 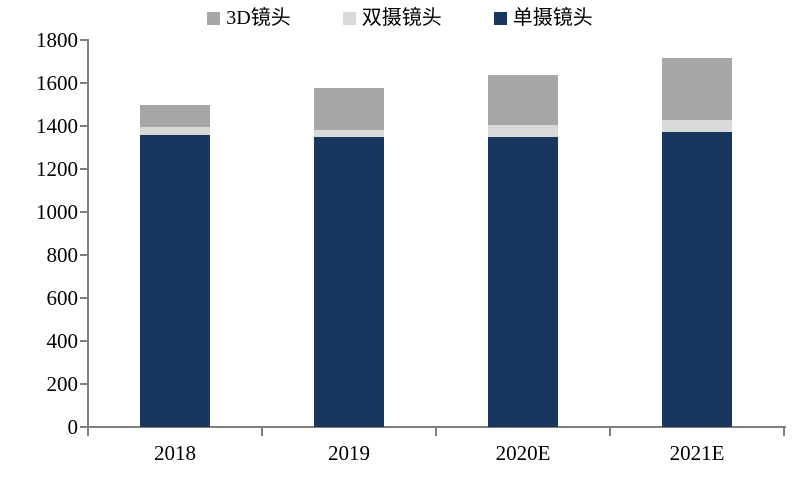 What do you see at coordinates (697, 453) in the screenshot?
I see `x-axis-label-2021e: 2021E` at bounding box center [697, 453].